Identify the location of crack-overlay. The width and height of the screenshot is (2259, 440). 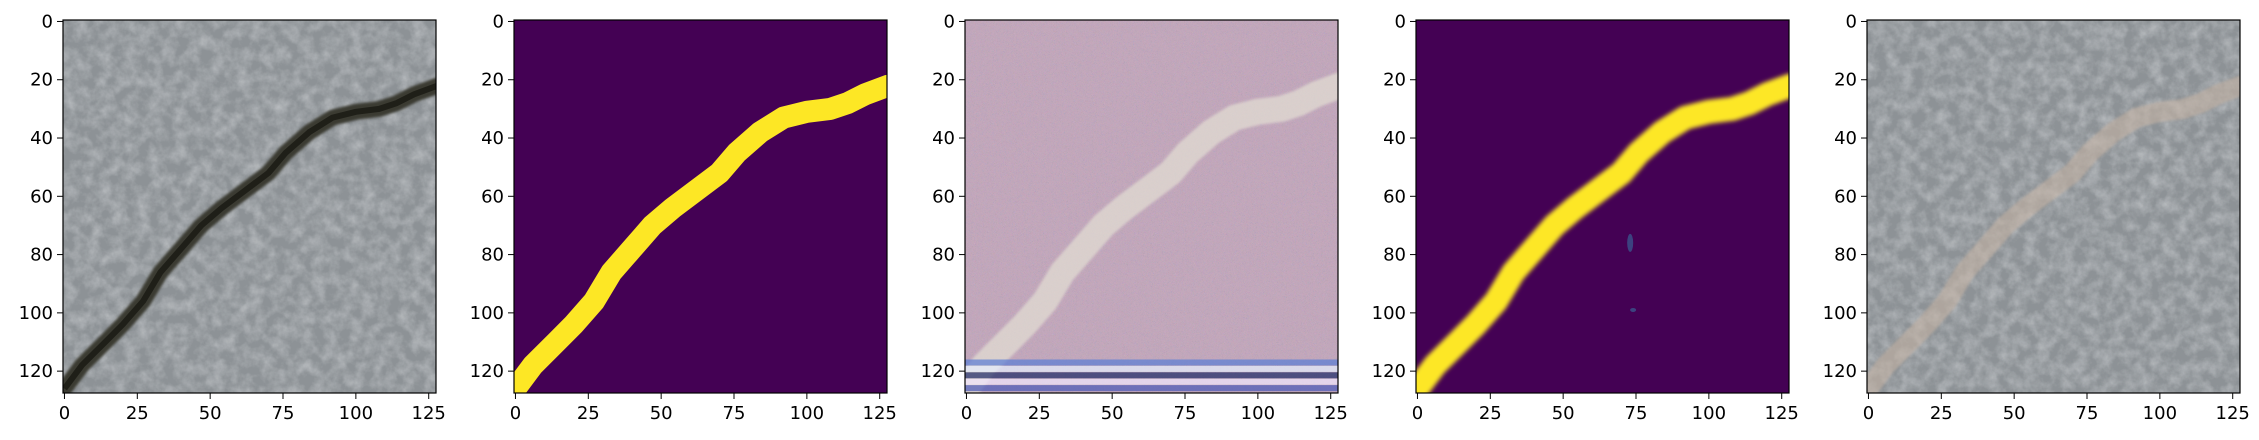
(2053, 234).